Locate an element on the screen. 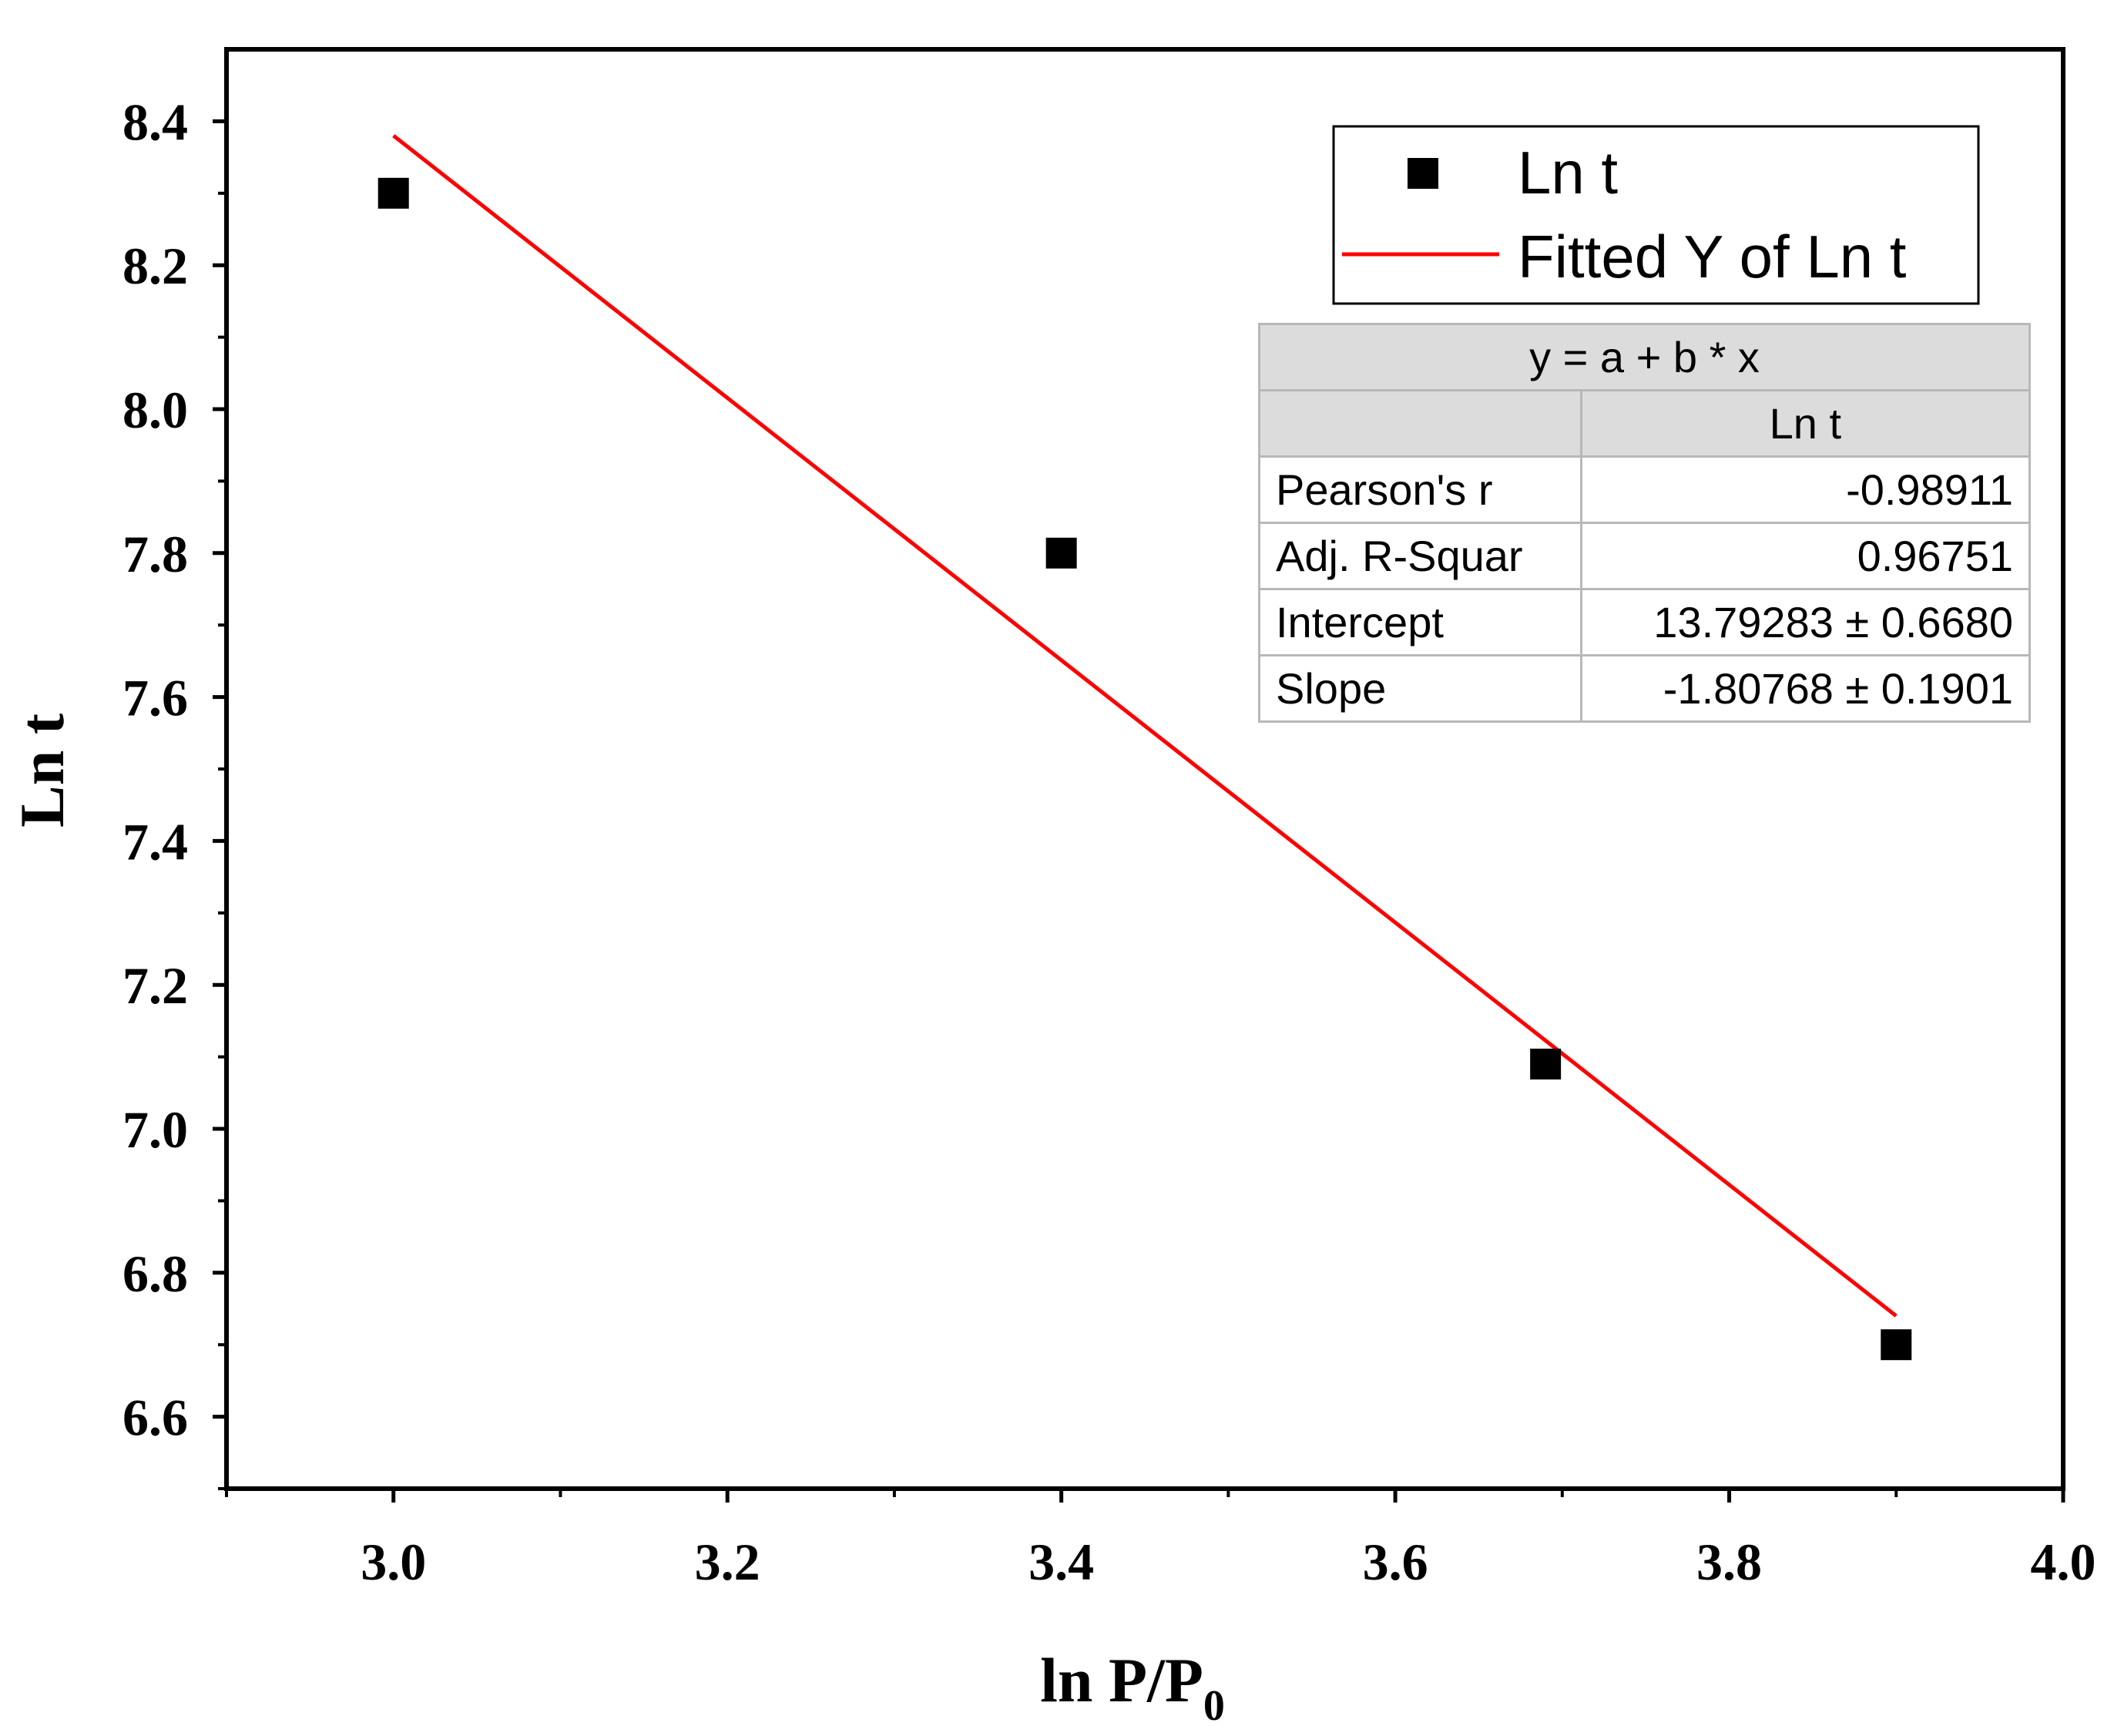 The height and width of the screenshot is (1736, 2114). y-axis-title: Ln t is located at coordinates (42, 771).